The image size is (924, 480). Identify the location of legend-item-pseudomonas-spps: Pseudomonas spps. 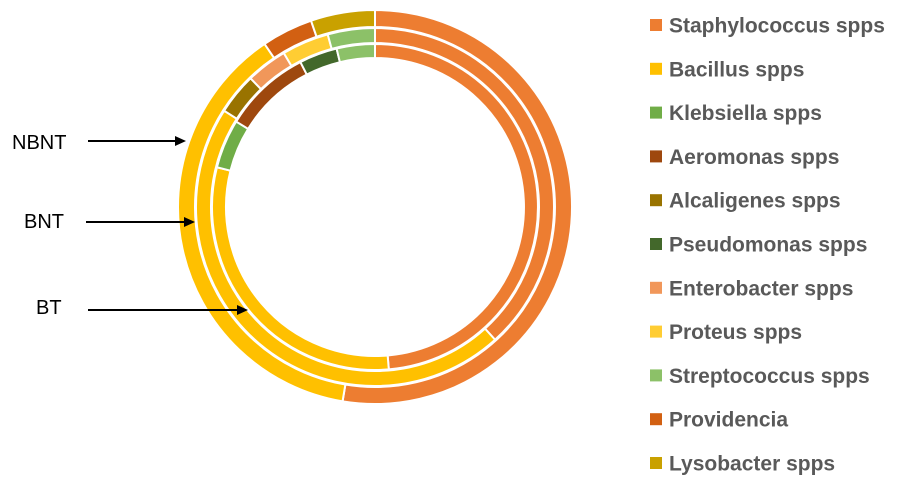
(758, 245).